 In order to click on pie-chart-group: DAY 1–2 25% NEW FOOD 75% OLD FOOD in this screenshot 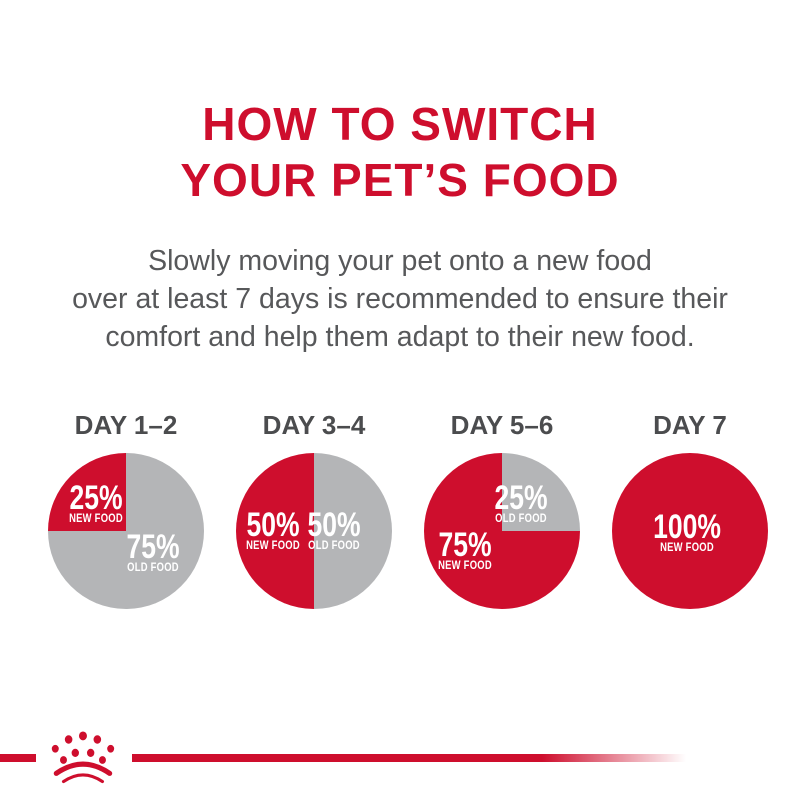, I will do `click(126, 509)`.